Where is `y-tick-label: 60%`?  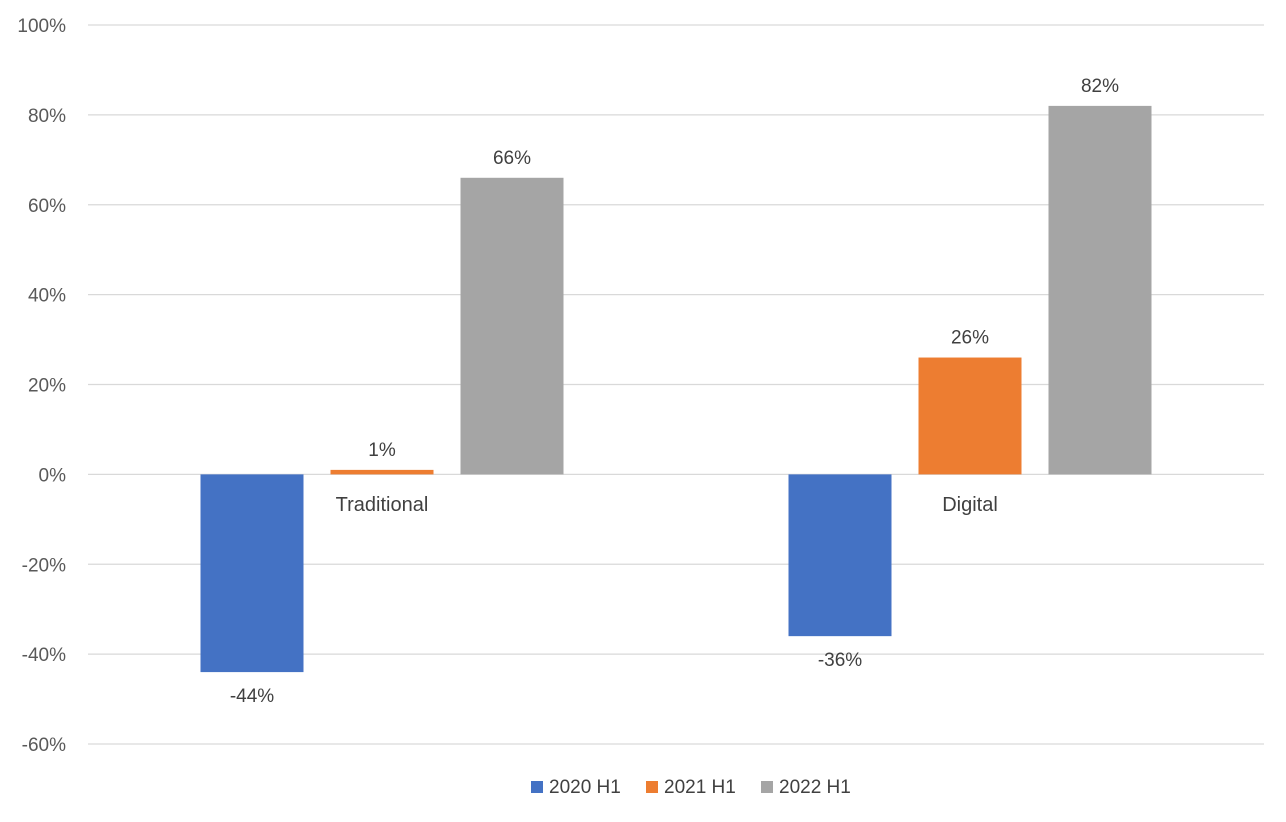 y-tick-label: 60% is located at coordinates (47, 206).